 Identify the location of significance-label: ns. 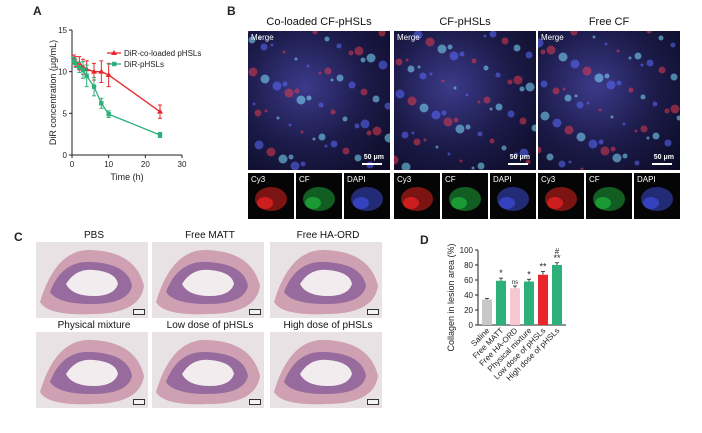
(515, 283).